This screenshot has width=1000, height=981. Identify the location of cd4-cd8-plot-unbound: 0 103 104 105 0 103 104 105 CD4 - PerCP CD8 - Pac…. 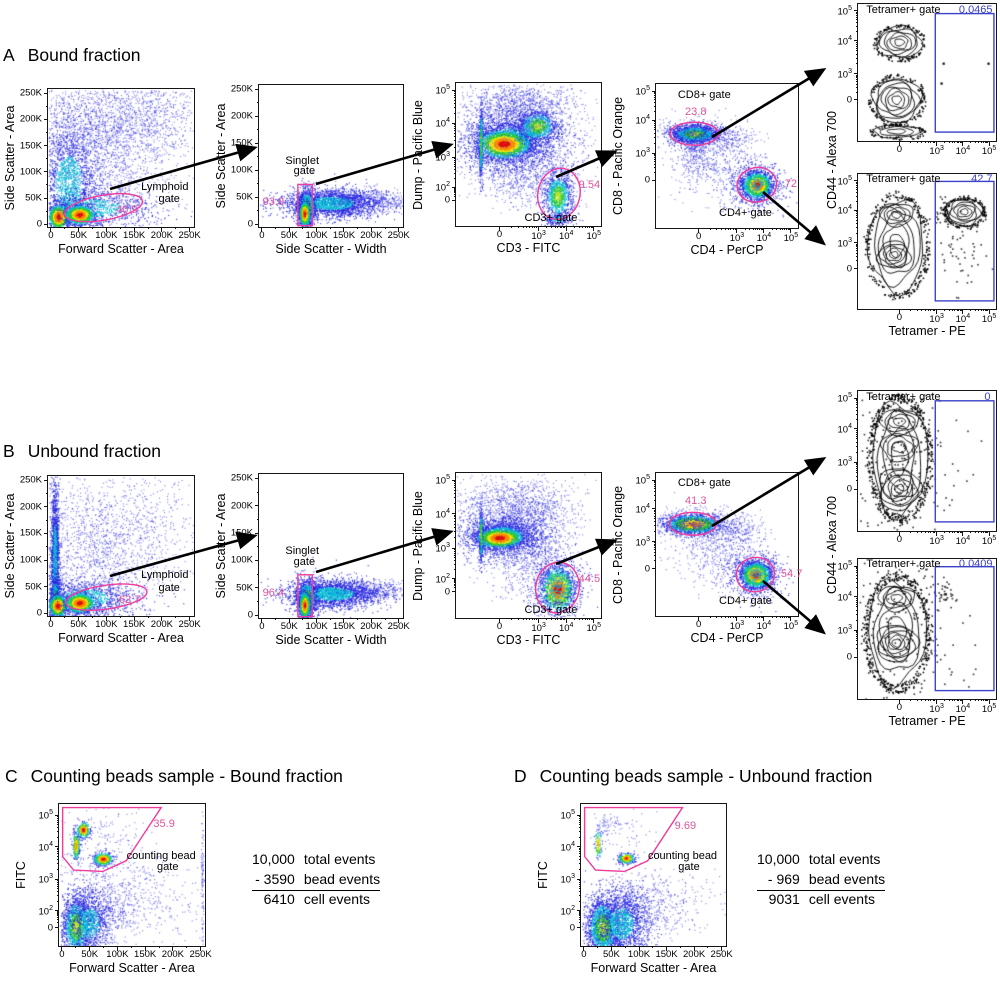
(706, 558).